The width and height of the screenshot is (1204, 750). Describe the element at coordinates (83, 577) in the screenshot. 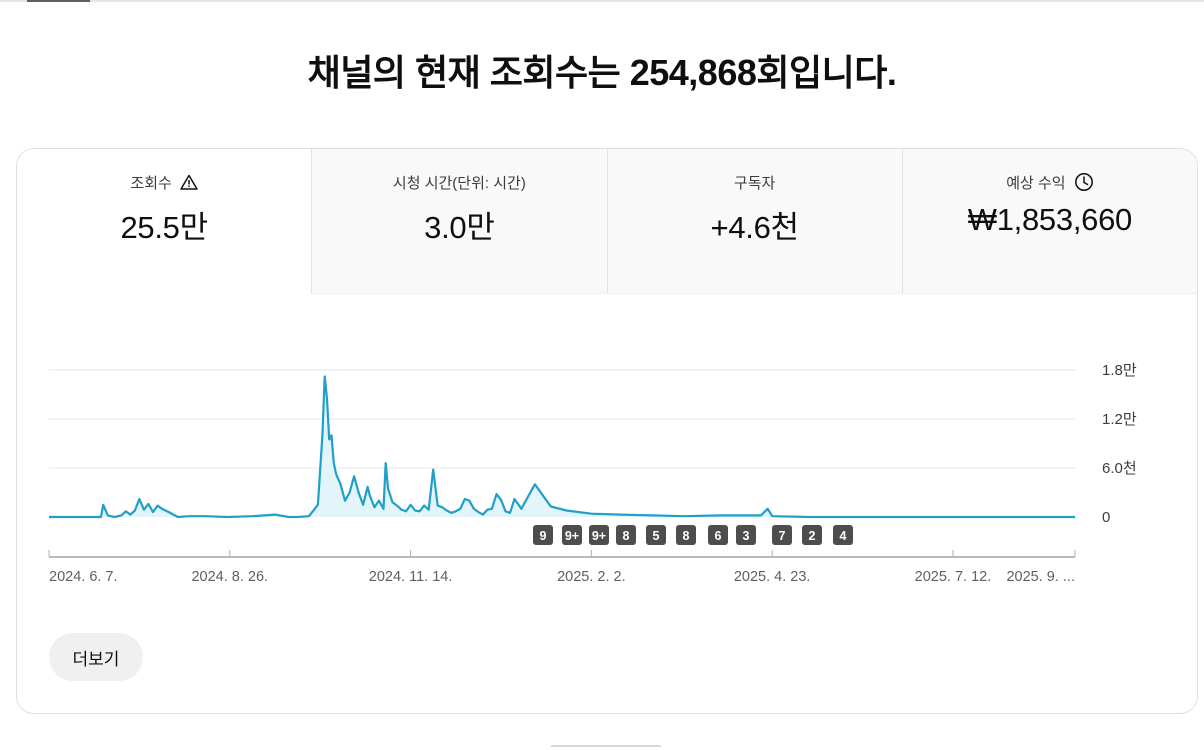

I see `x-tick-label: 2024. 6. 7.` at that location.